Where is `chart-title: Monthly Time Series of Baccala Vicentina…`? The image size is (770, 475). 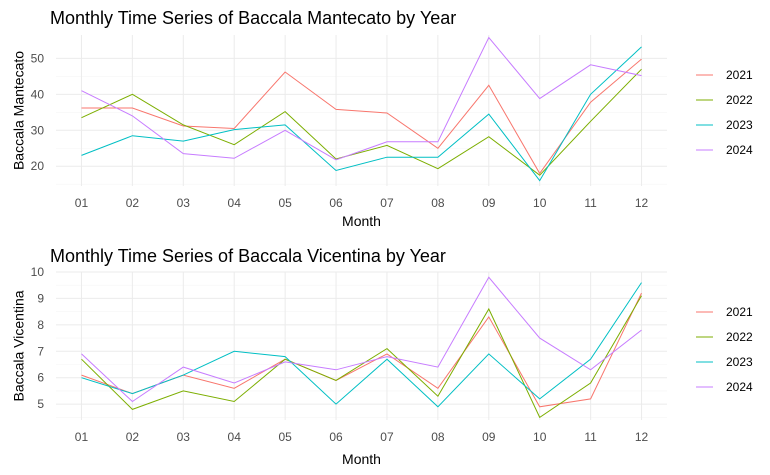 chart-title: Monthly Time Series of Baccala Vicentina… is located at coordinates (248, 256).